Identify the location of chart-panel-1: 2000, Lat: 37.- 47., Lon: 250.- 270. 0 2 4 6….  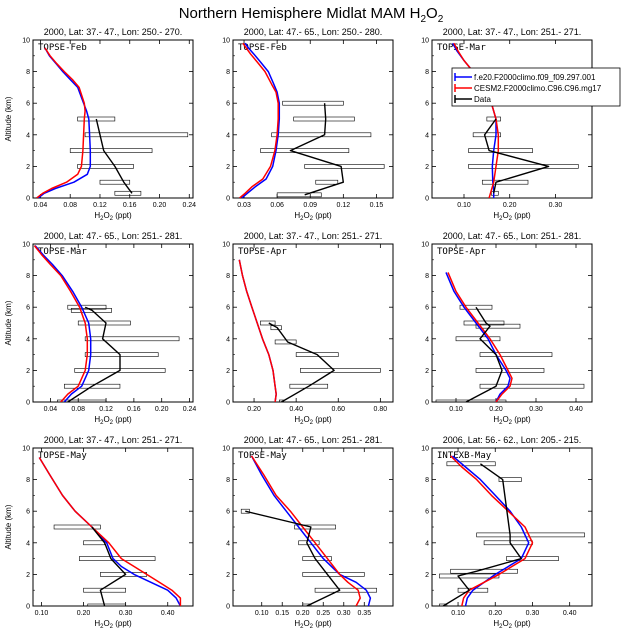
(100, 124).